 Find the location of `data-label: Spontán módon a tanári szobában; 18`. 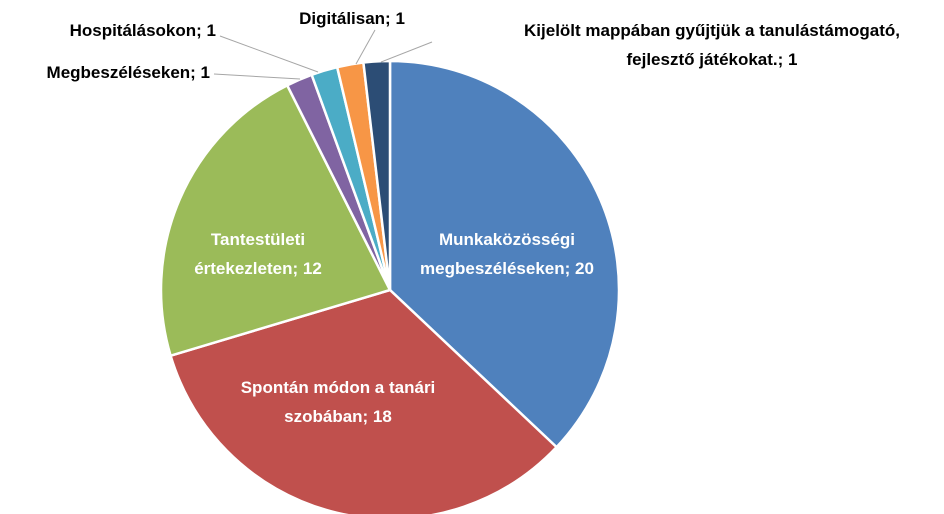

data-label: Spontán módon a tanári szobában; 18 is located at coordinates (338, 402).